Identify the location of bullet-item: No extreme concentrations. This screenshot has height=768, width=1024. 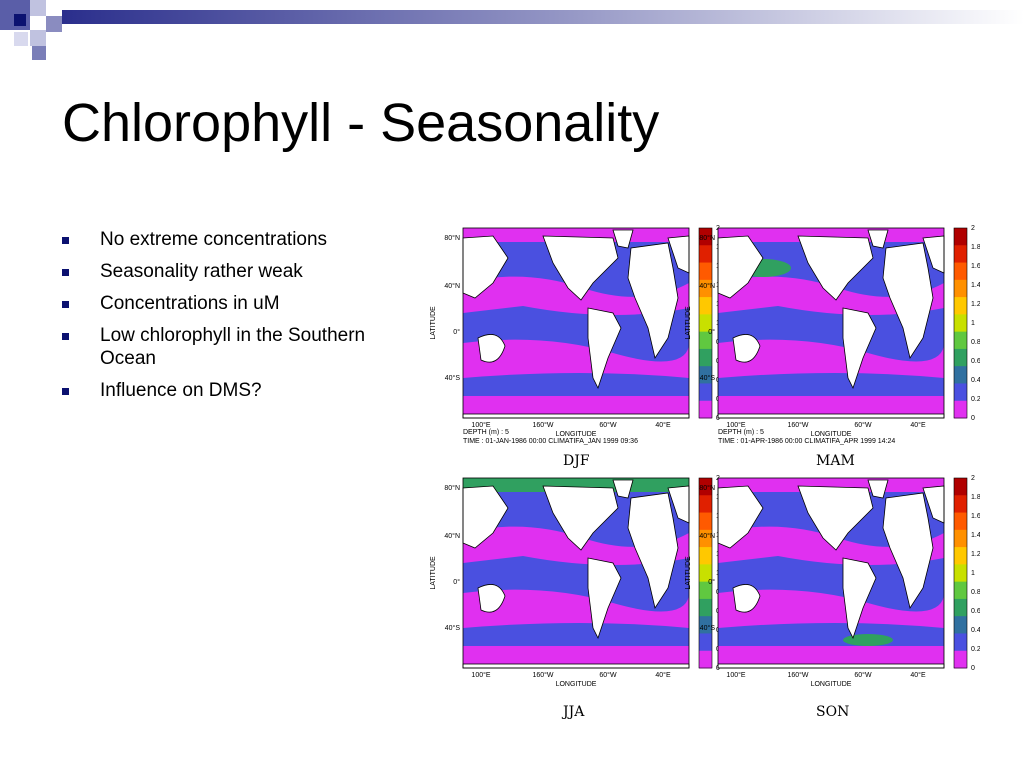
(227, 239).